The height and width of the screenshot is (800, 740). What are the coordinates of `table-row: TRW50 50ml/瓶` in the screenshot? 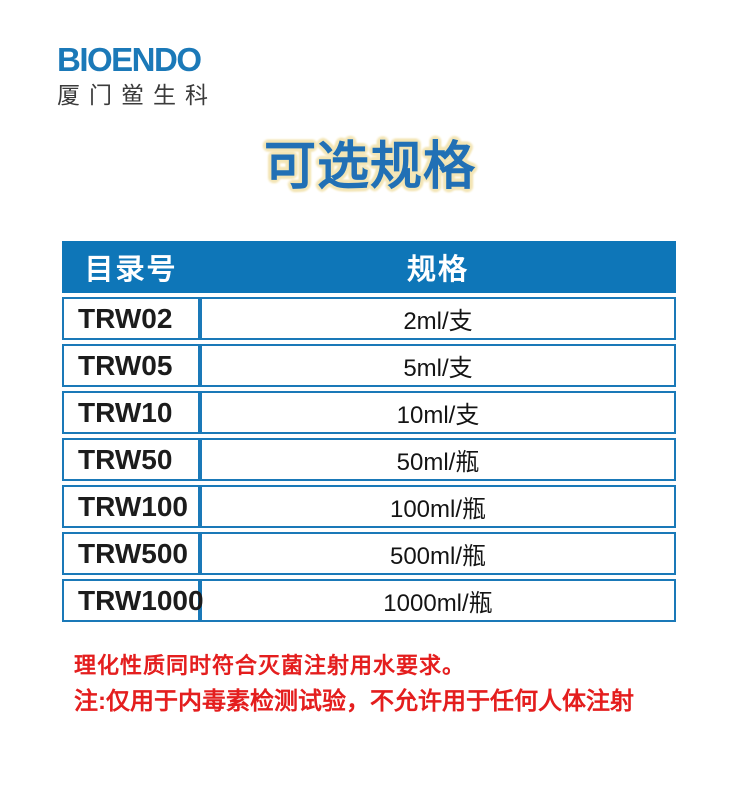 It's located at (369, 459).